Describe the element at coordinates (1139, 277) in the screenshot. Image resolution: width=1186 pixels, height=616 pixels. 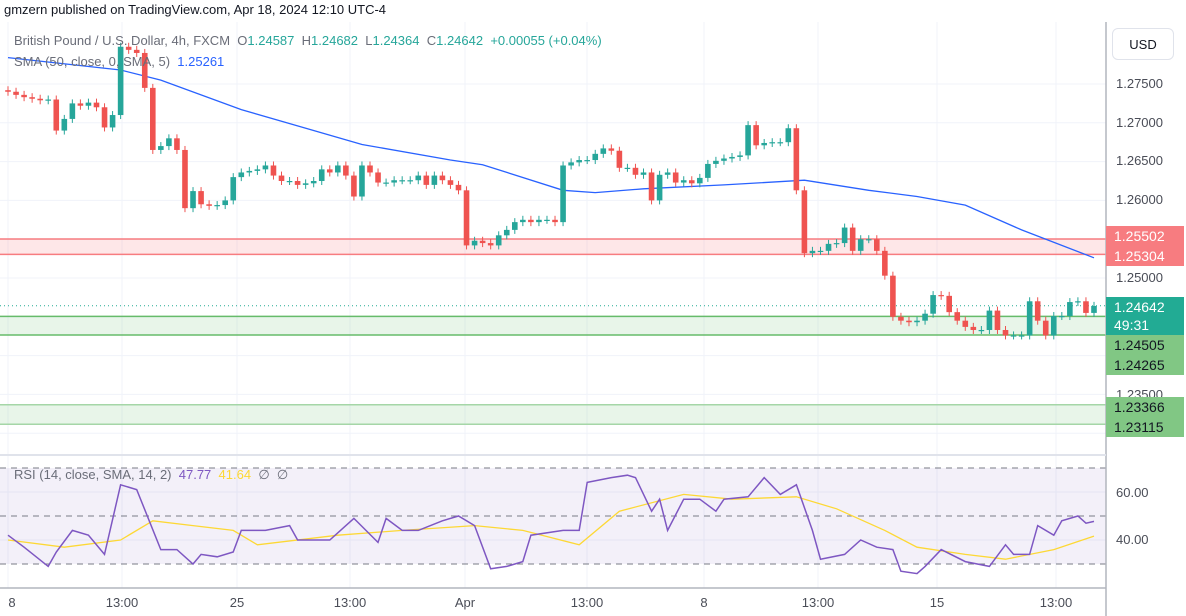
I see `price-tick: 1.25000` at that location.